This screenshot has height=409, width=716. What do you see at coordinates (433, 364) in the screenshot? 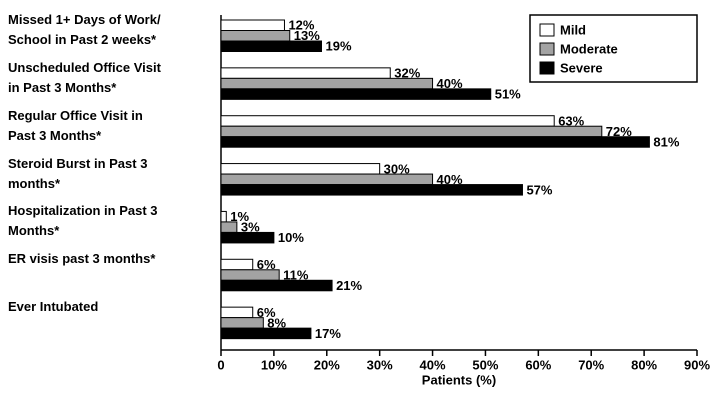
I see `x-tick-label: 40%` at bounding box center [433, 364].